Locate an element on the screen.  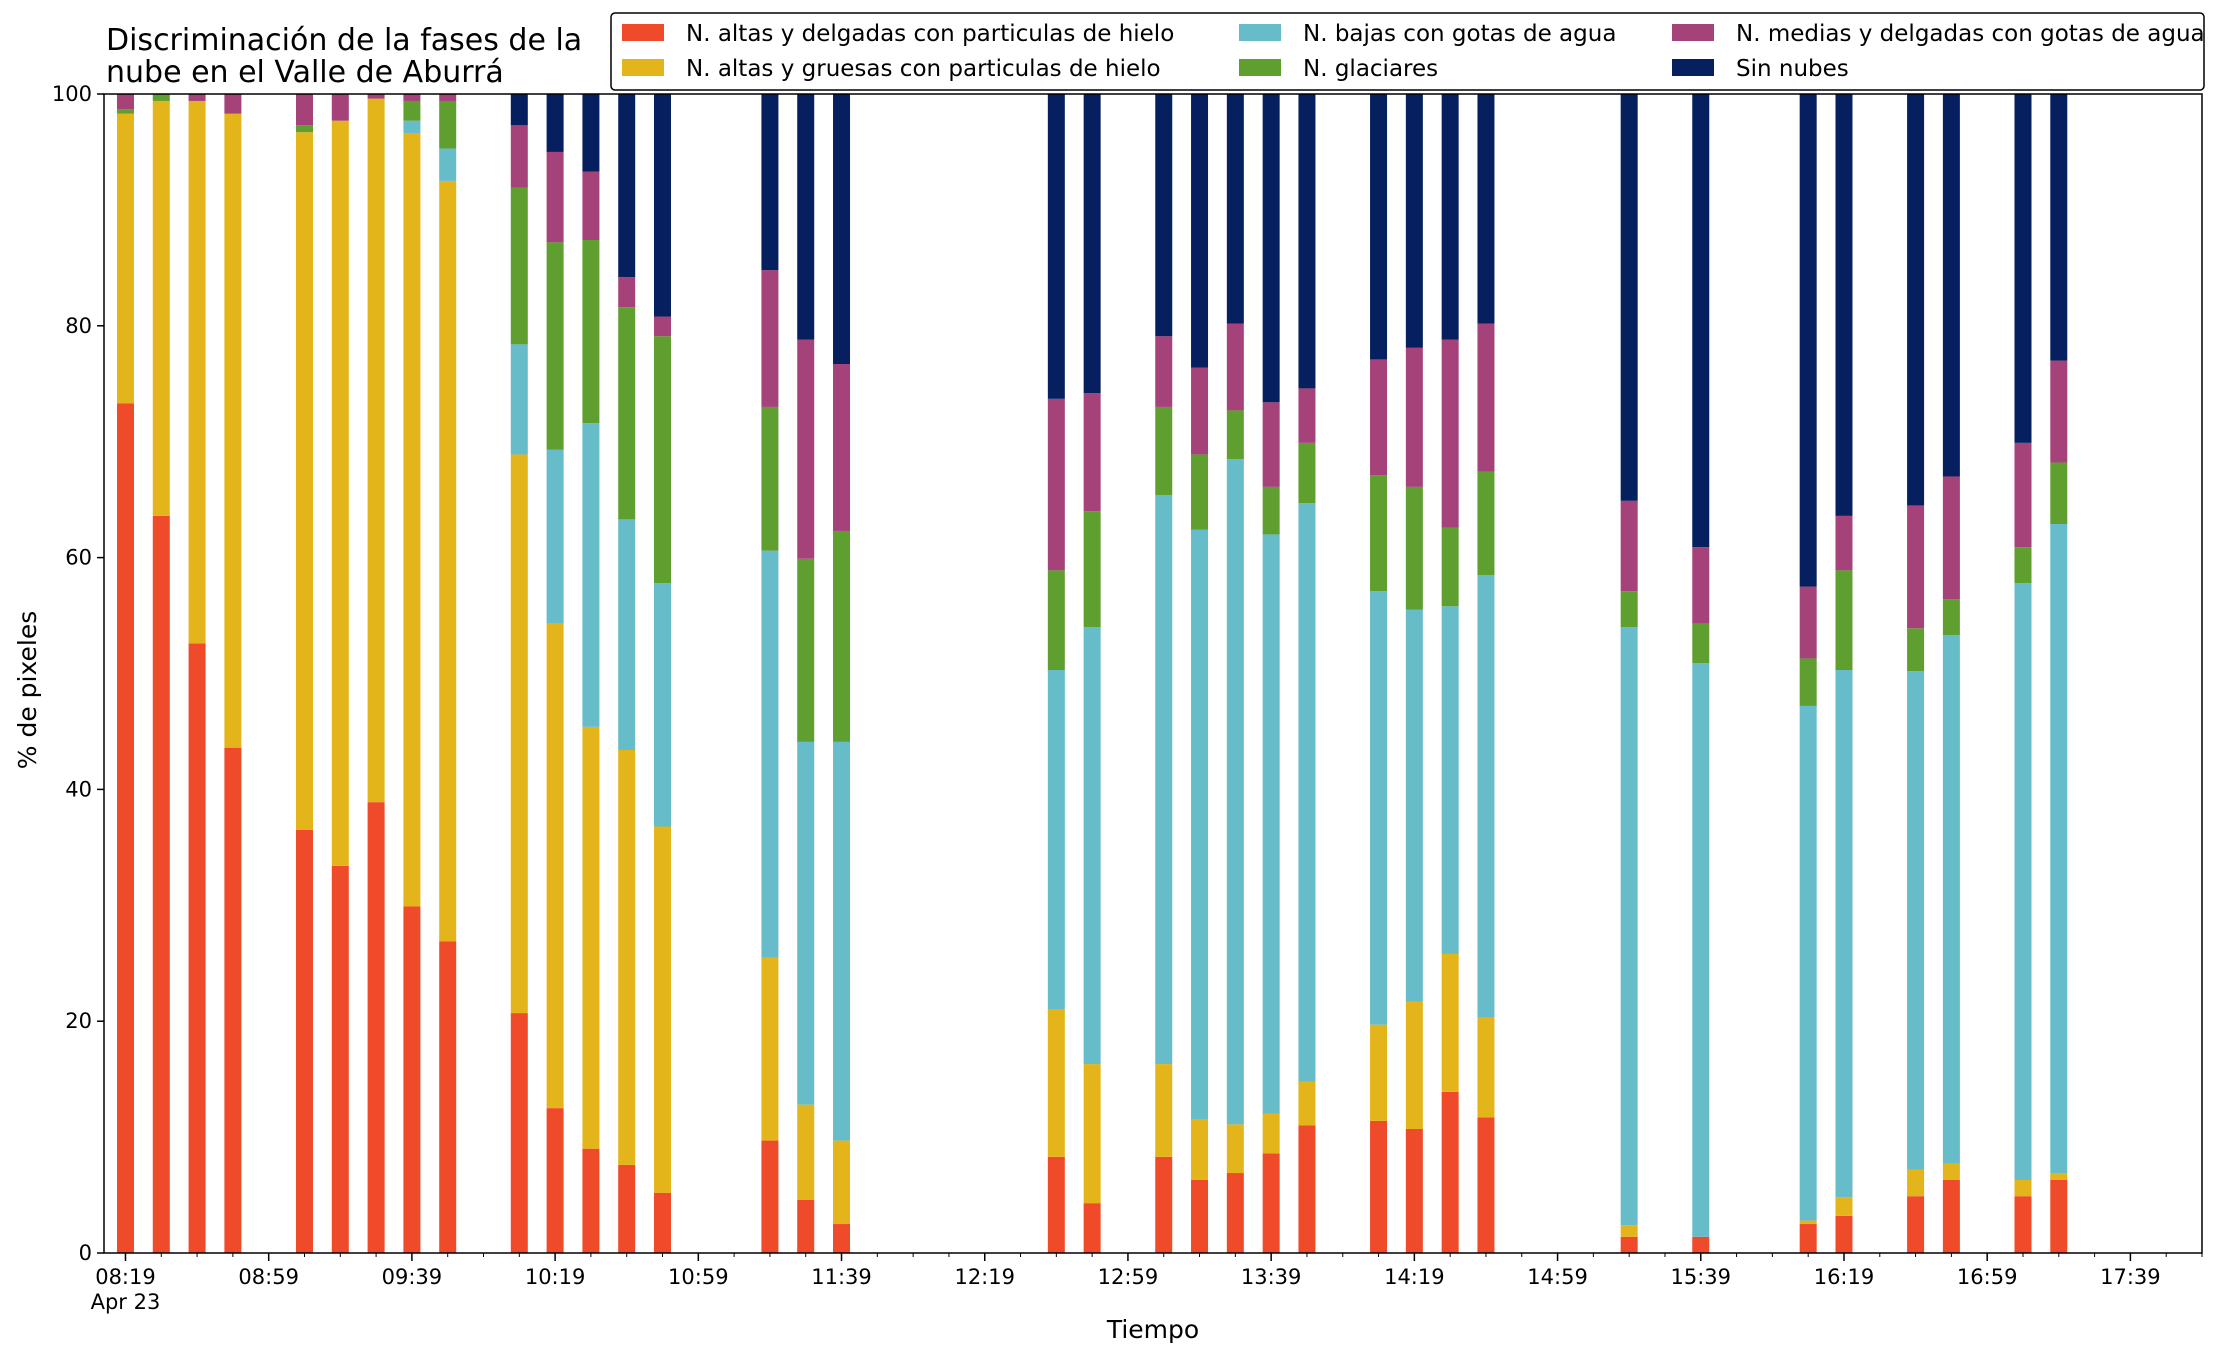
x-tick-label-11: 15:39 is located at coordinates (1701, 1277).